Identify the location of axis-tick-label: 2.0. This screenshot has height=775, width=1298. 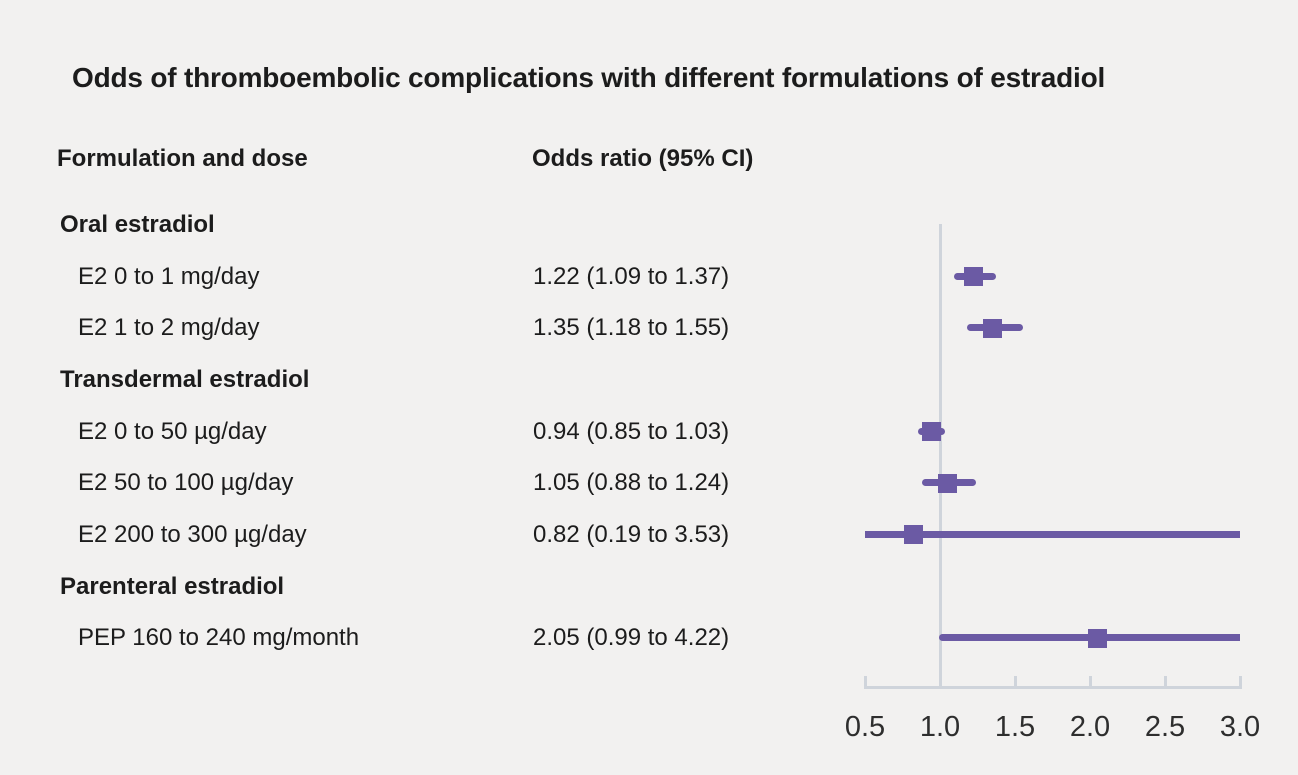
(1090, 727).